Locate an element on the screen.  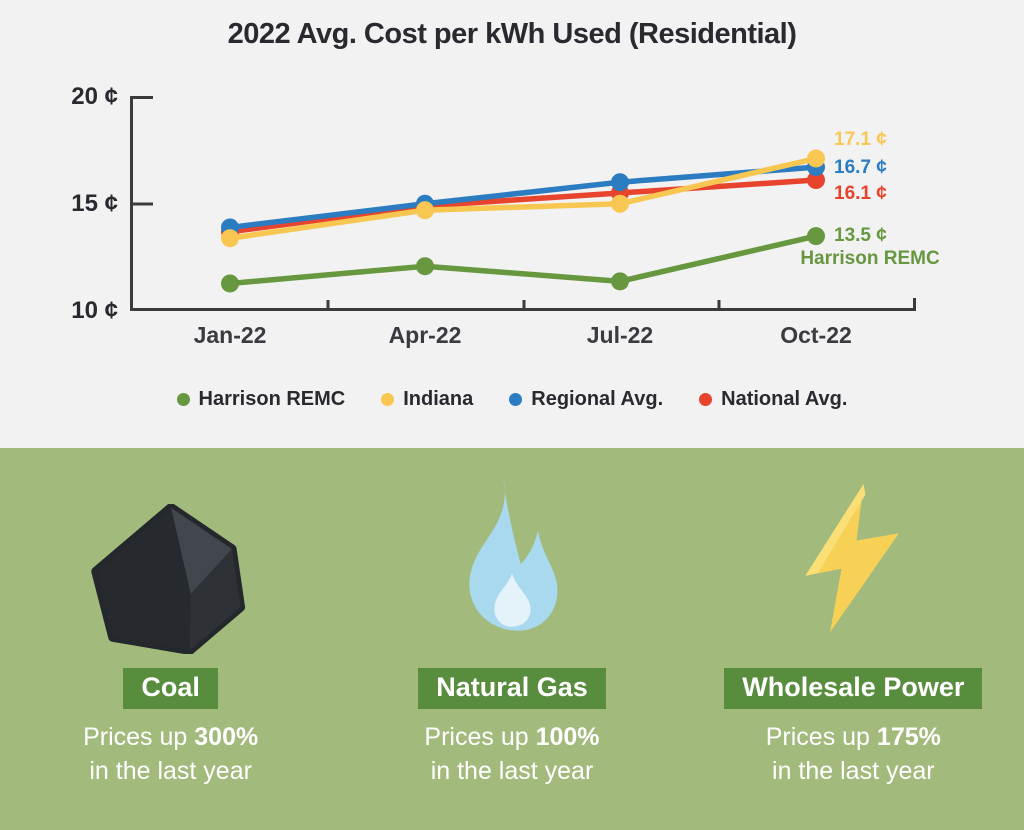
regional-dot-icon is located at coordinates (516, 399).